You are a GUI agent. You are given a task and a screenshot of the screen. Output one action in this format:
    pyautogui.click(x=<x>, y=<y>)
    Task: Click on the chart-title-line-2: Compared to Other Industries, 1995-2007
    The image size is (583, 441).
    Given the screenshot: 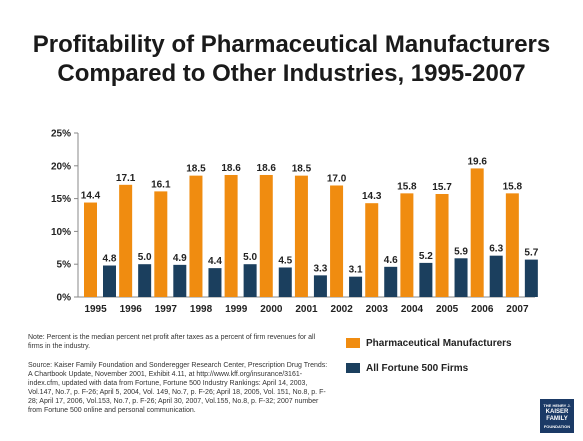 What is the action you would take?
    pyautogui.click(x=291, y=73)
    